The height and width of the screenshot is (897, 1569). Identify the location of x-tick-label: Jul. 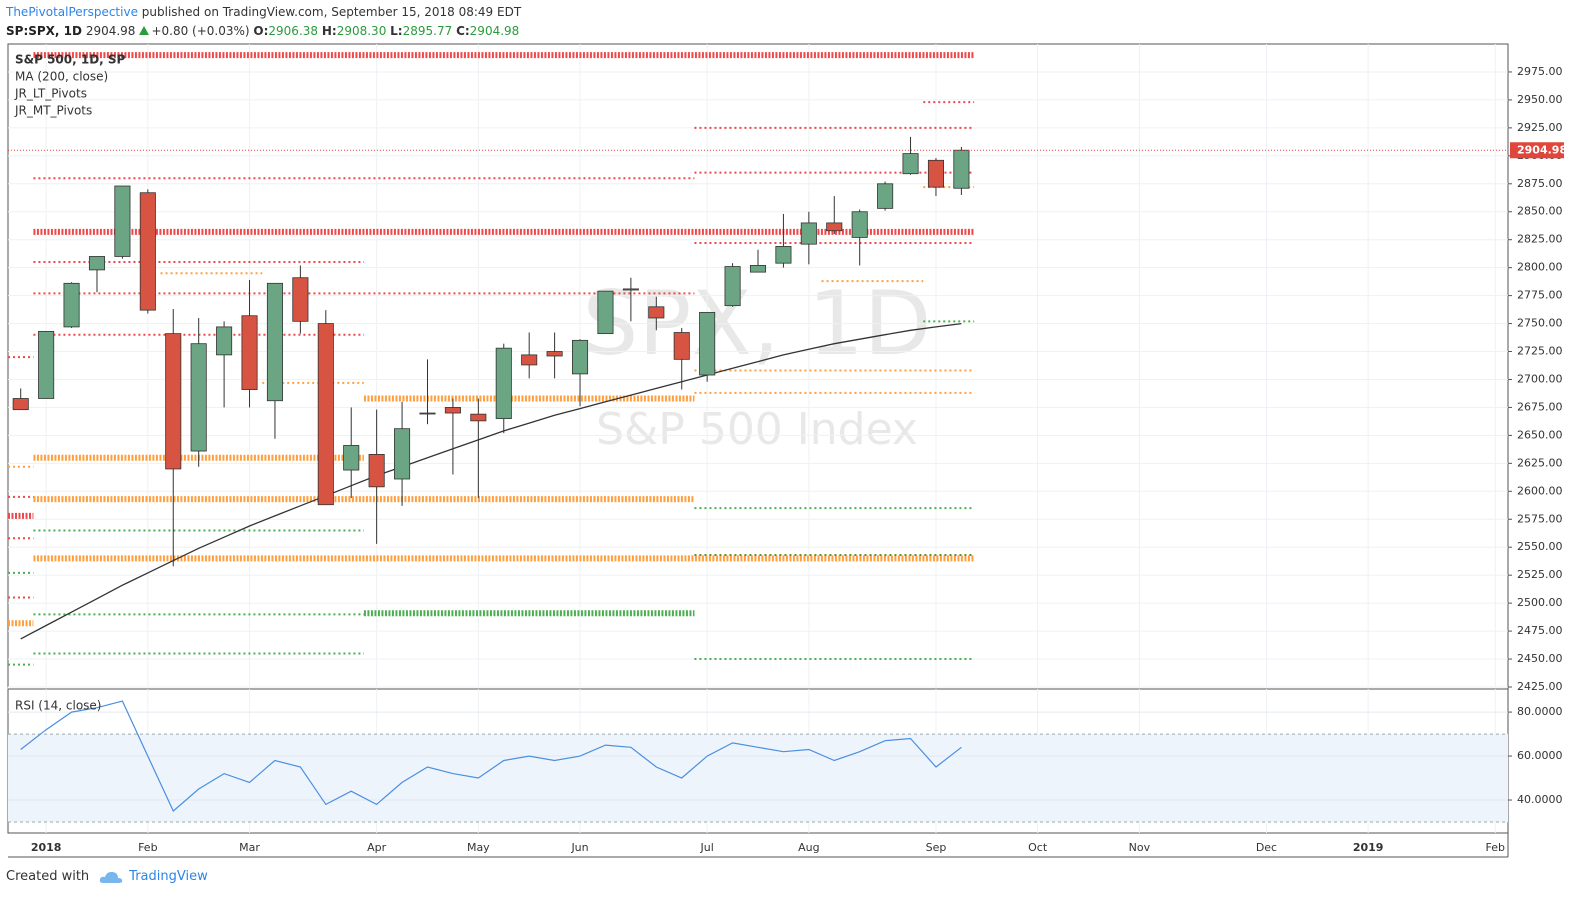
(707, 847).